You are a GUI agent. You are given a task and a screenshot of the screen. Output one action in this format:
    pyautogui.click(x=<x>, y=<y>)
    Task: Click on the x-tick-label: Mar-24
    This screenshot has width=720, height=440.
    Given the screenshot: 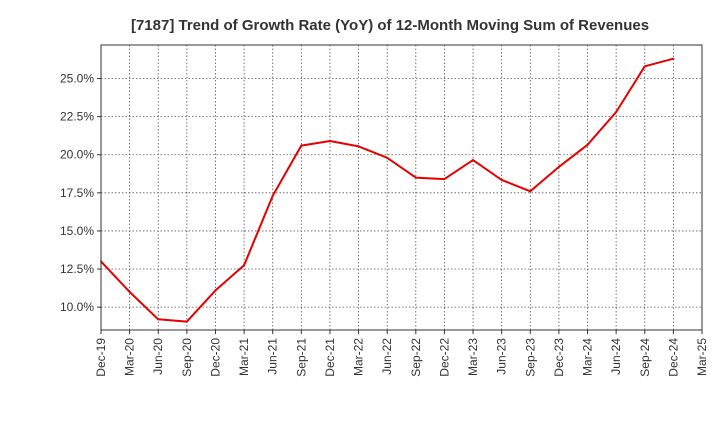 What is the action you would take?
    pyautogui.click(x=588, y=357)
    